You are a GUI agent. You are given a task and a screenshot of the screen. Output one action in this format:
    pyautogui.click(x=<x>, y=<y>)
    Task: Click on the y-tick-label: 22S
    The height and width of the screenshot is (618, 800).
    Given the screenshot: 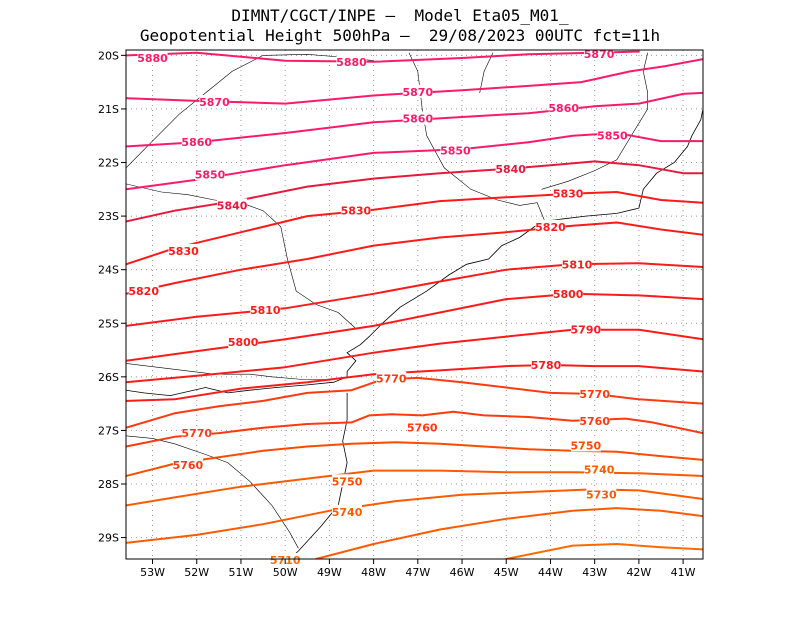 What is the action you would take?
    pyautogui.click(x=108, y=163)
    